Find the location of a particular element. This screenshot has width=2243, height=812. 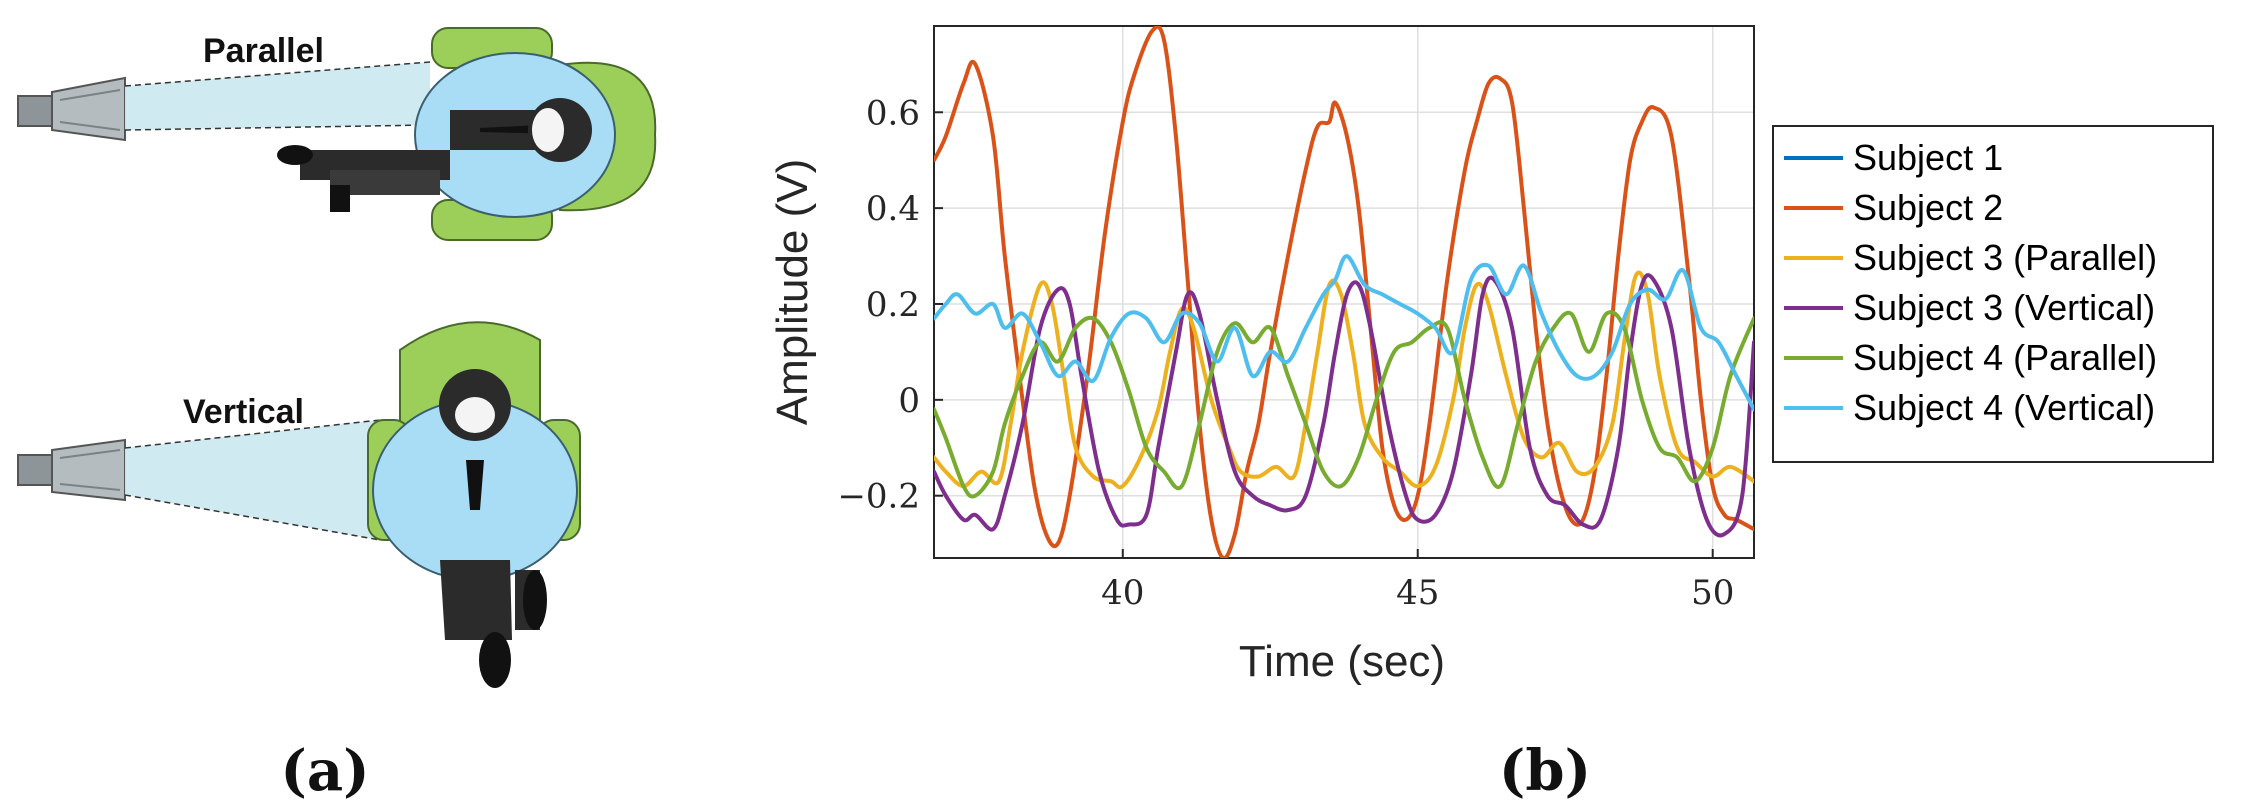

legend-box is located at coordinates (1993, 294).